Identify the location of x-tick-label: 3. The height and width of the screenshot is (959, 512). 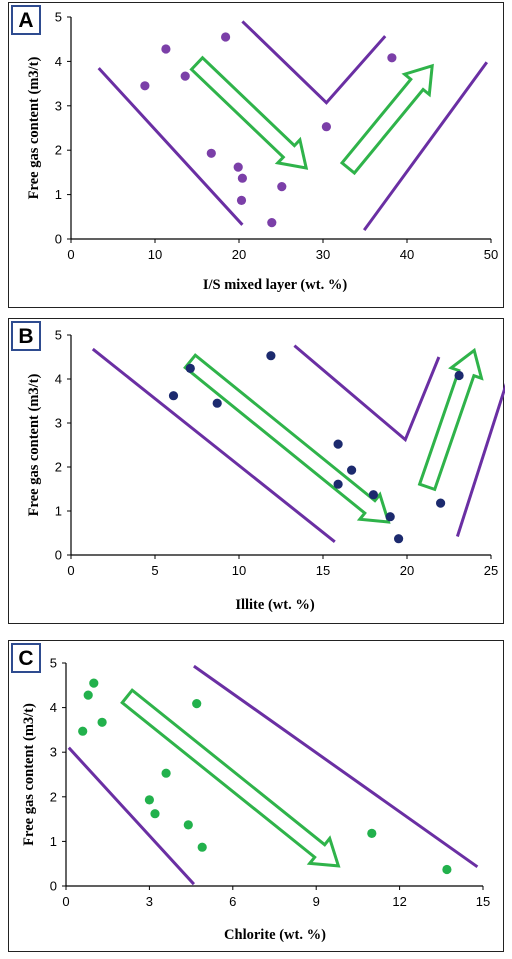
(149, 901).